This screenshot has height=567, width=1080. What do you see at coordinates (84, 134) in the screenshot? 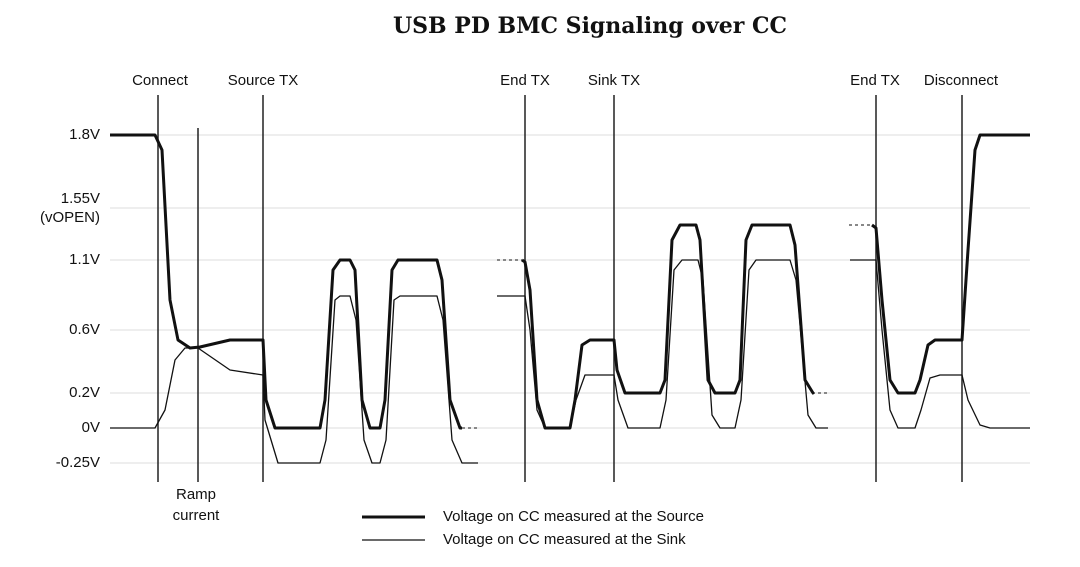
I see `level-label: 1.8V` at bounding box center [84, 134].